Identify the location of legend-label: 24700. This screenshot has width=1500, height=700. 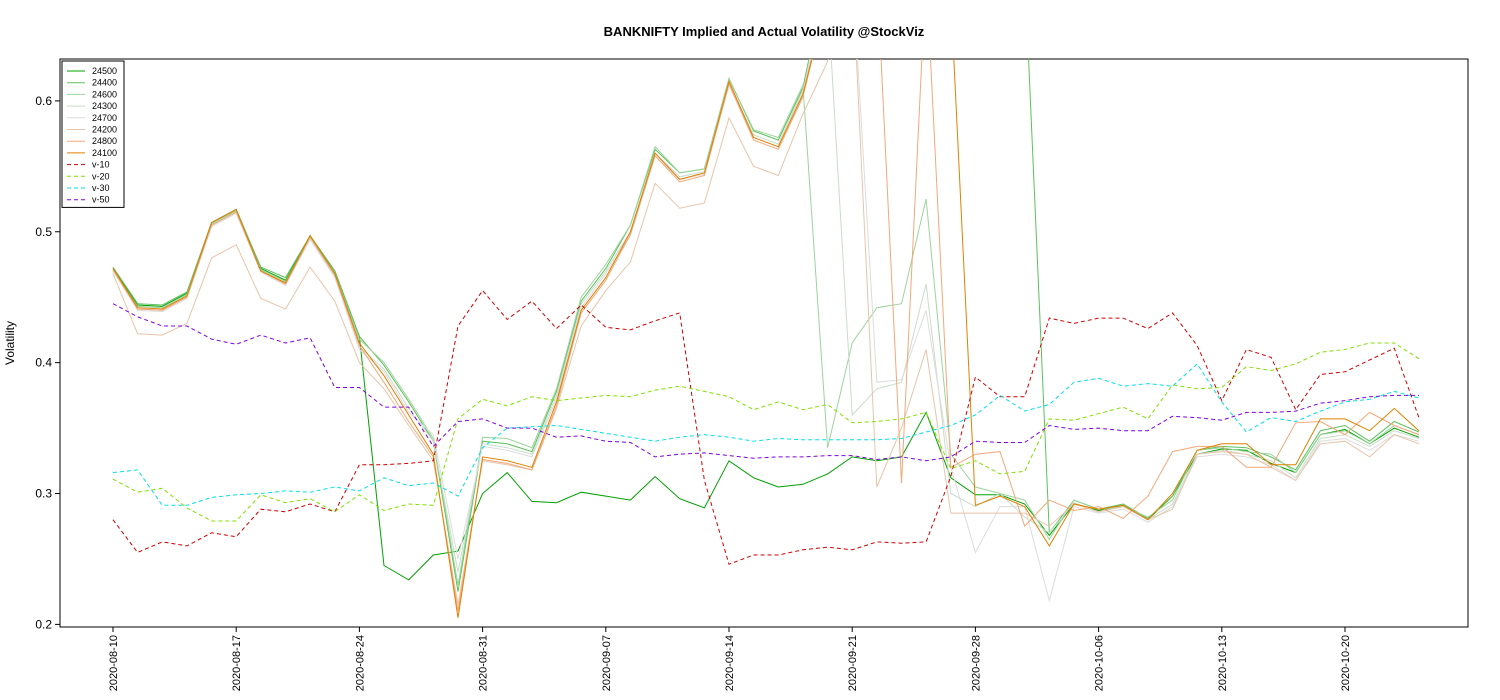
(104, 118).